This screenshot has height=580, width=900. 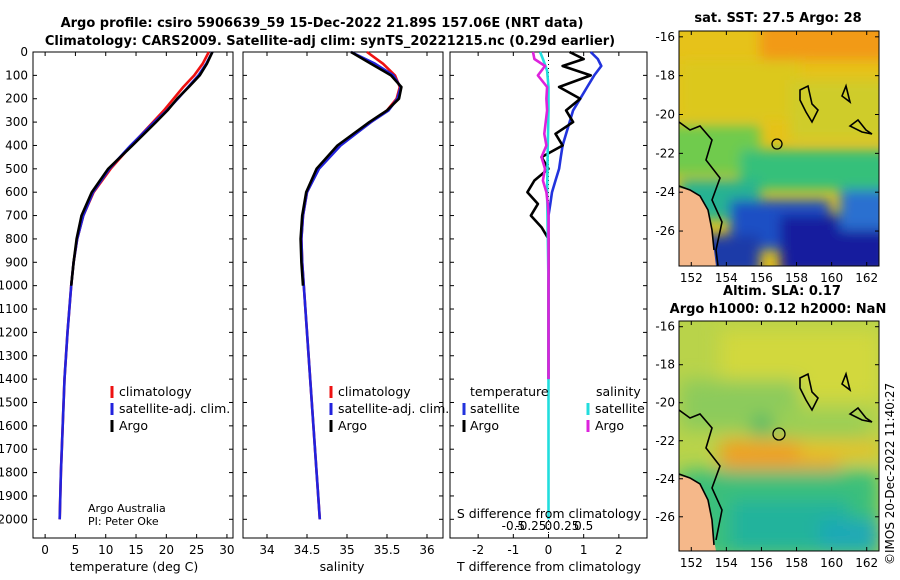 I want to click on map-x-tick-label: 160, so click(x=831, y=563).